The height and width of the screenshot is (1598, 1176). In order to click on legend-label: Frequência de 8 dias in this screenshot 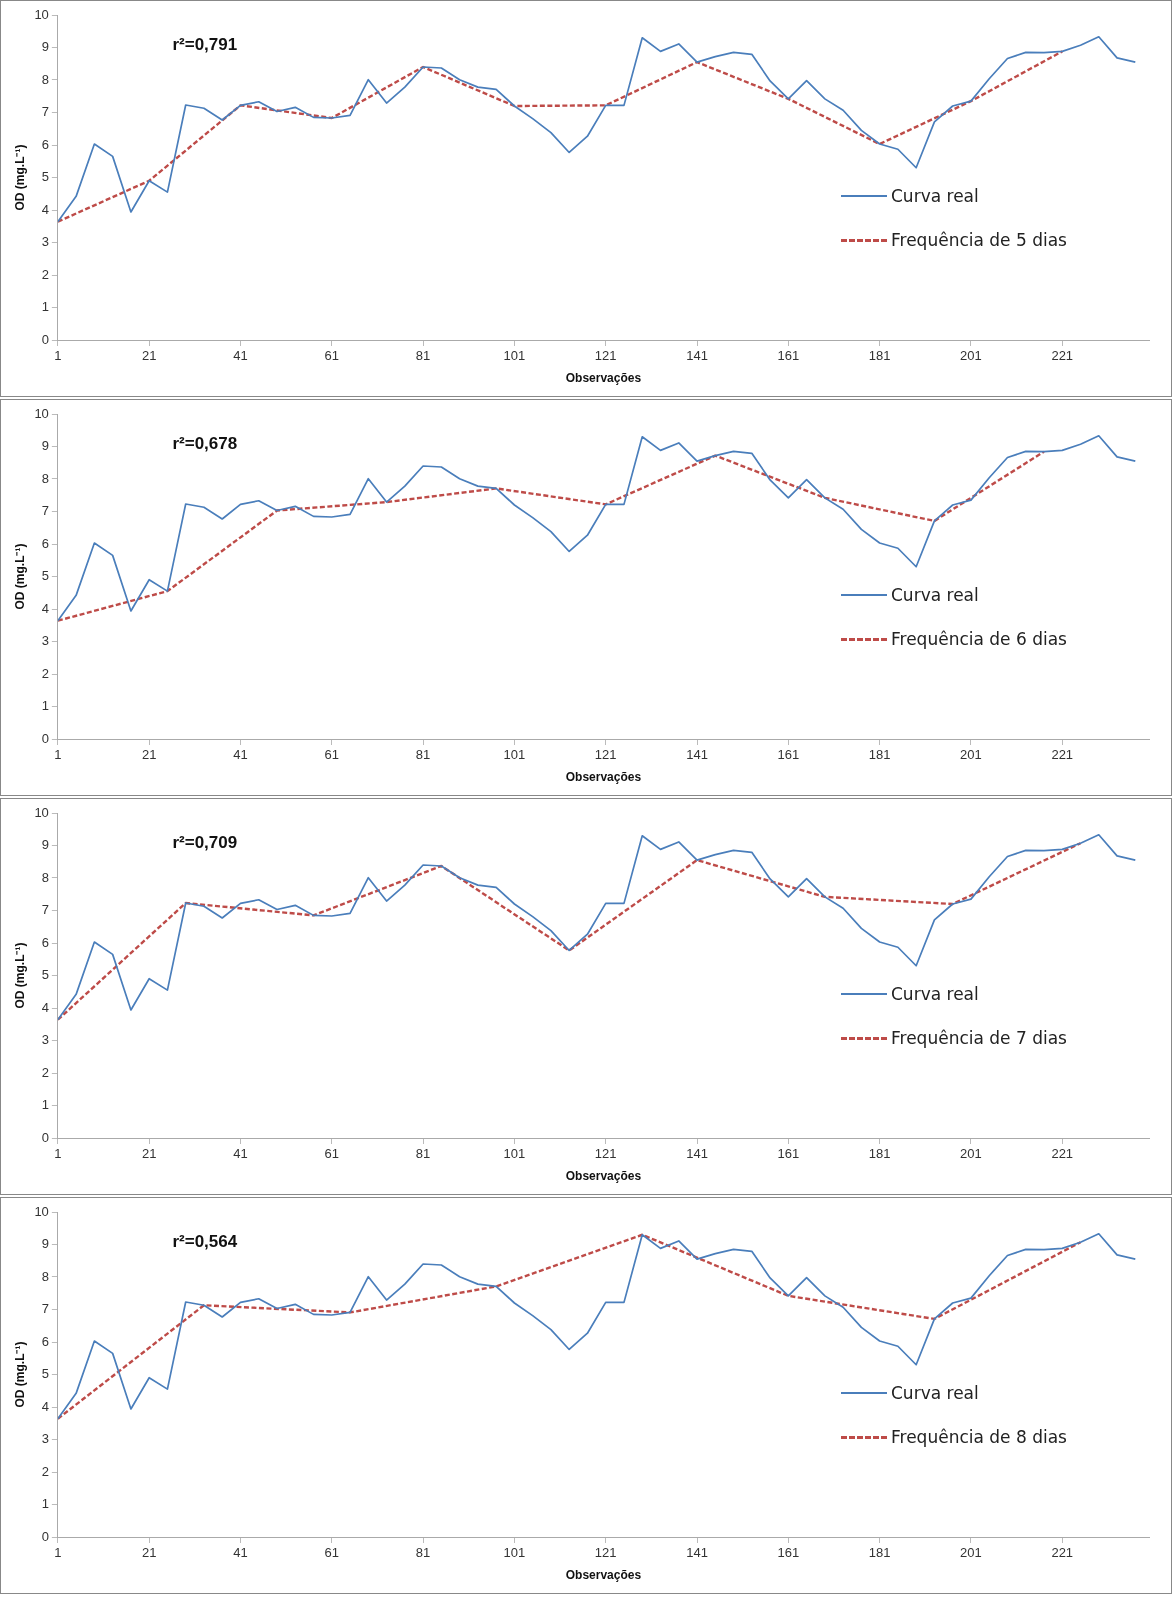, I will do `click(979, 1437)`.